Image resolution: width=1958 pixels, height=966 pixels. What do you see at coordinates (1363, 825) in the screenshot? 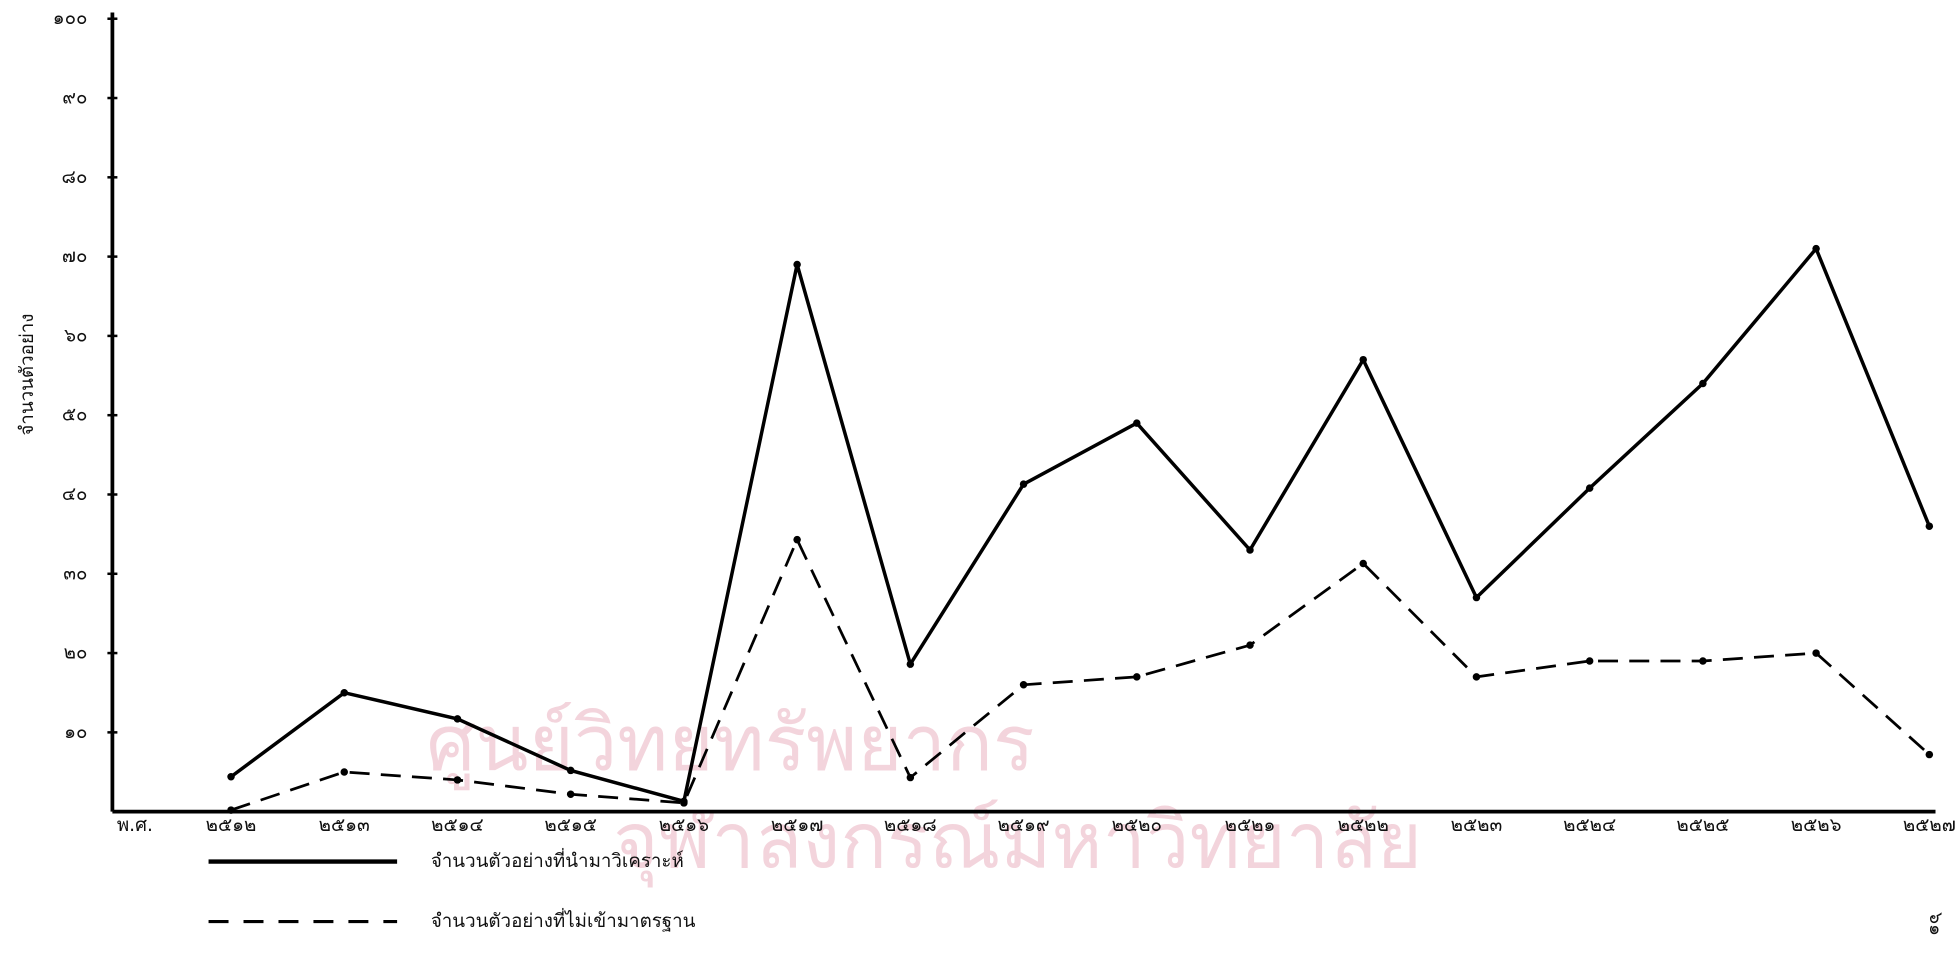
I see `x-tick-label: ๒๕๒๒` at bounding box center [1363, 825].